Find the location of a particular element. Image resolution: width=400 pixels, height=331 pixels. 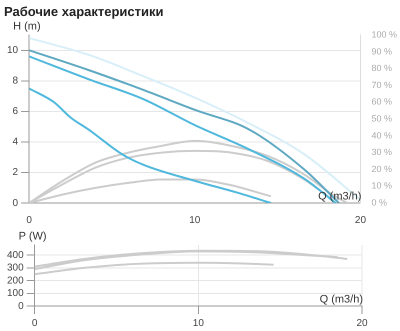

y-axis-title: H (m) is located at coordinates (27, 26).